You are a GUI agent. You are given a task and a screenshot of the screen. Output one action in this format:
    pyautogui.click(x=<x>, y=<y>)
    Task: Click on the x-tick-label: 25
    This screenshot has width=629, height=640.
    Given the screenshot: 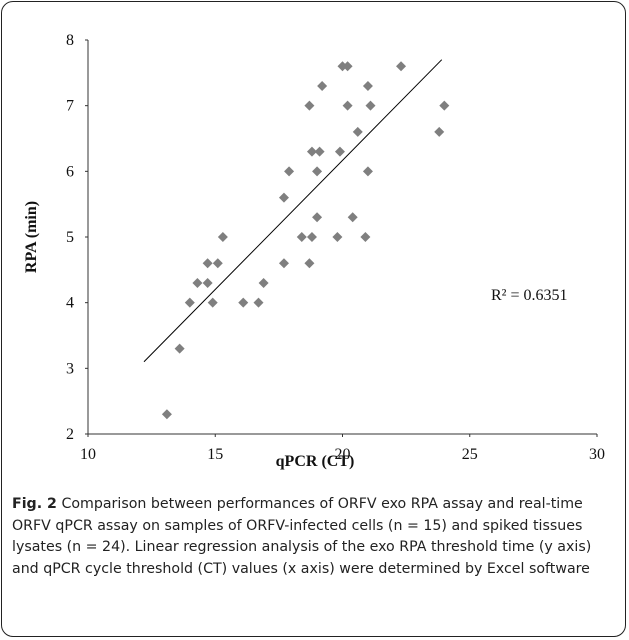 What is the action you would take?
    pyautogui.click(x=470, y=454)
    